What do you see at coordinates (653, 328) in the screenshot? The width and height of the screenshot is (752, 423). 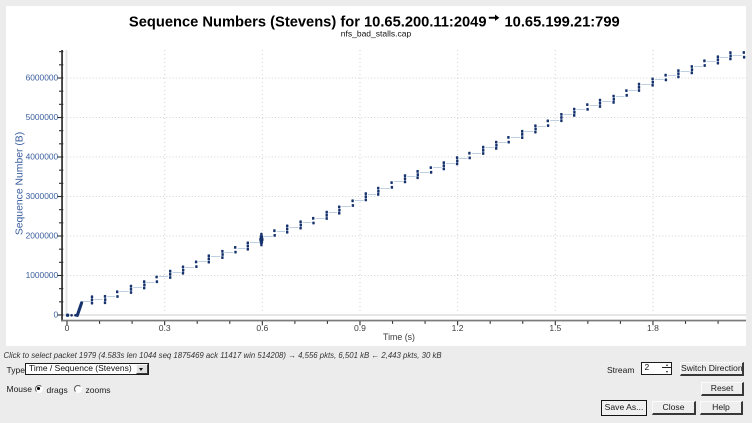 I see `svg-text: 1.8` at bounding box center [653, 328].